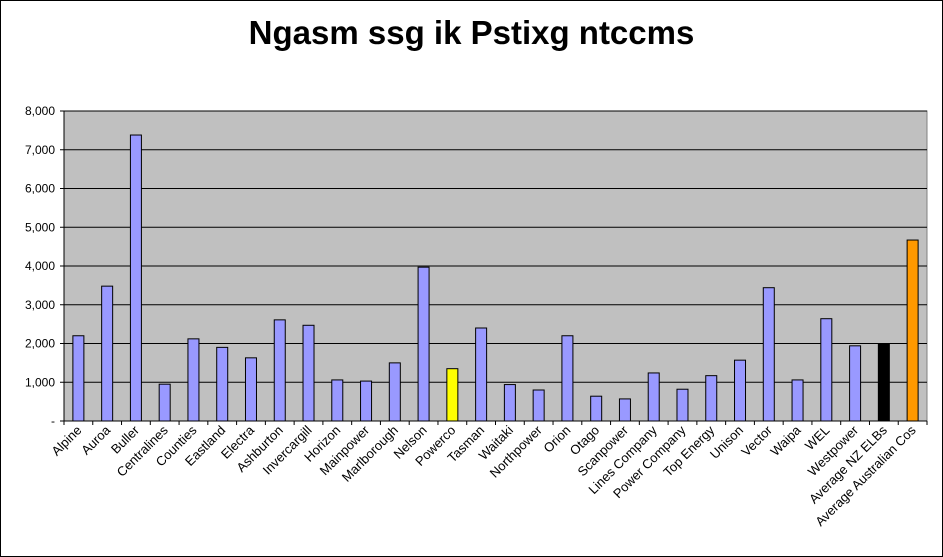 The height and width of the screenshot is (557, 943). I want to click on x-tick-label: Waipa, so click(785, 440).